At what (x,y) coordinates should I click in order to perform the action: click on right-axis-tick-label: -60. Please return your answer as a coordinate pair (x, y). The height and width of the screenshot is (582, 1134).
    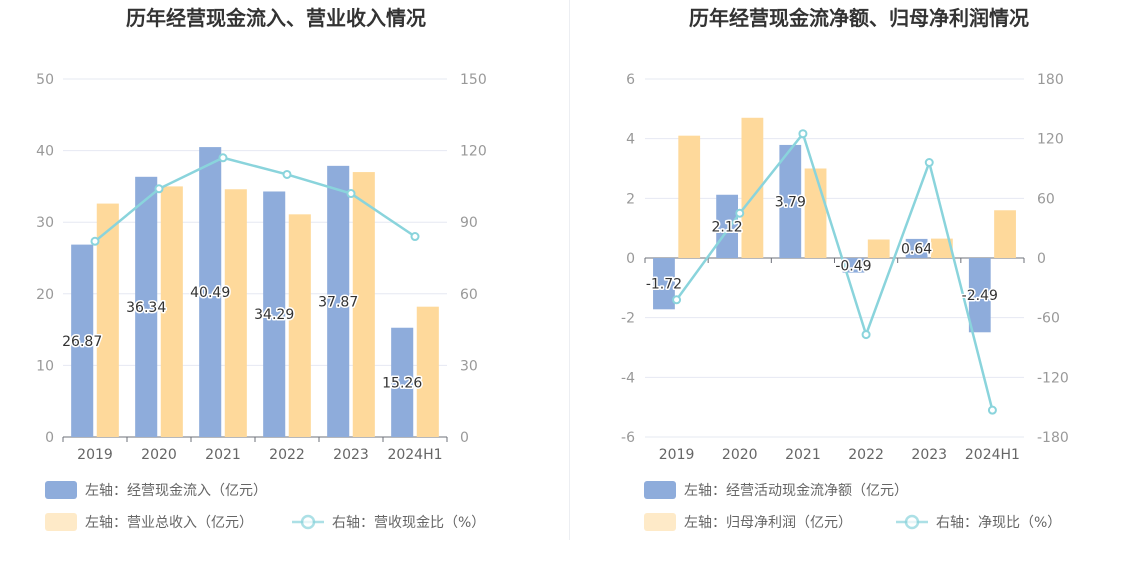
    Looking at the image, I should click on (1048, 319).